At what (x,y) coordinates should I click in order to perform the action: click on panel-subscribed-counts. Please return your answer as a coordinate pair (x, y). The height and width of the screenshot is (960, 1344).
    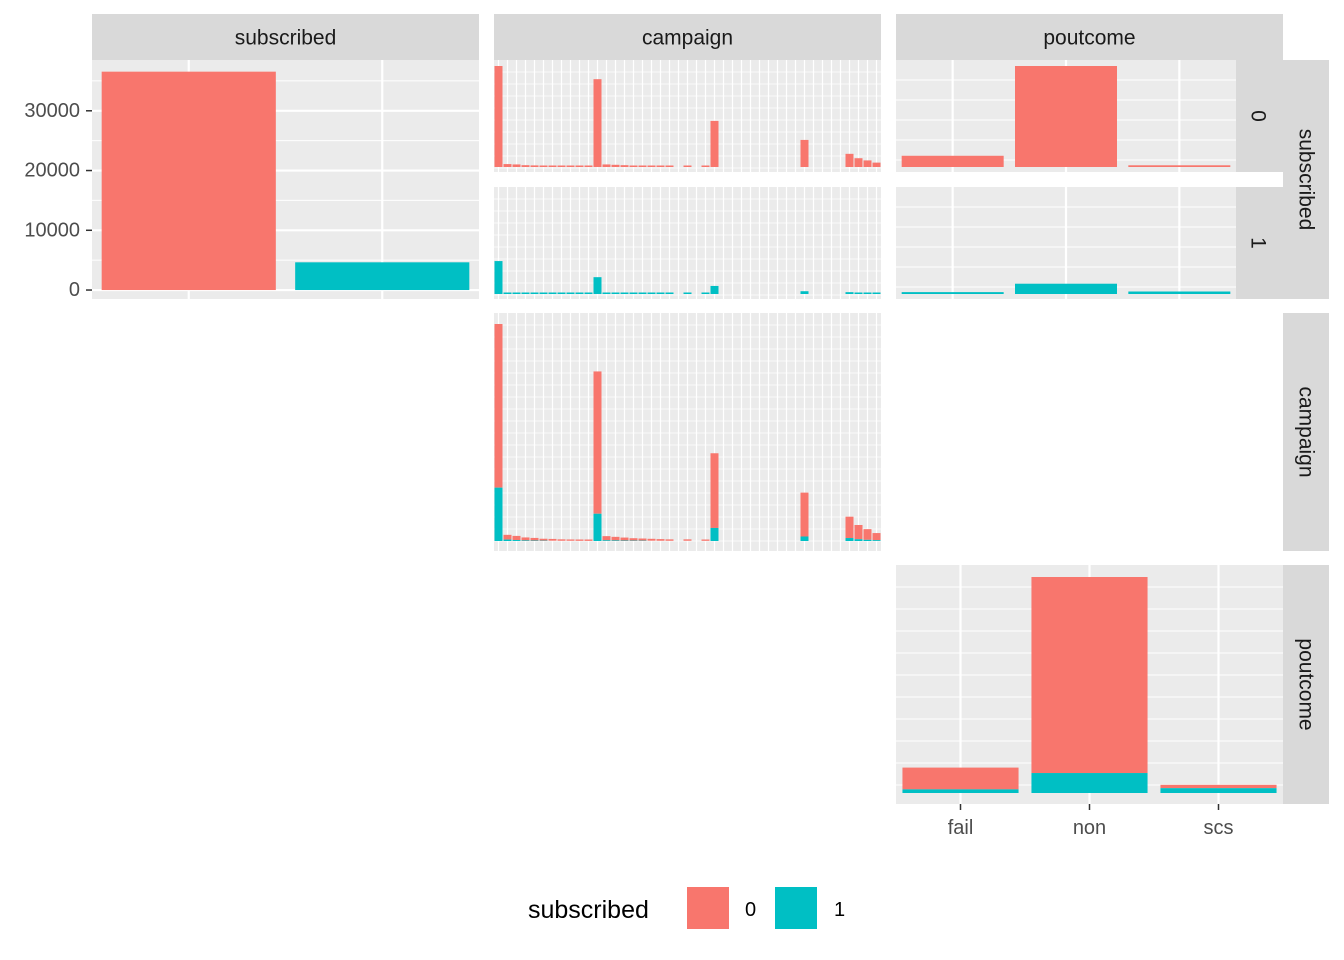
    Looking at the image, I should click on (285, 179).